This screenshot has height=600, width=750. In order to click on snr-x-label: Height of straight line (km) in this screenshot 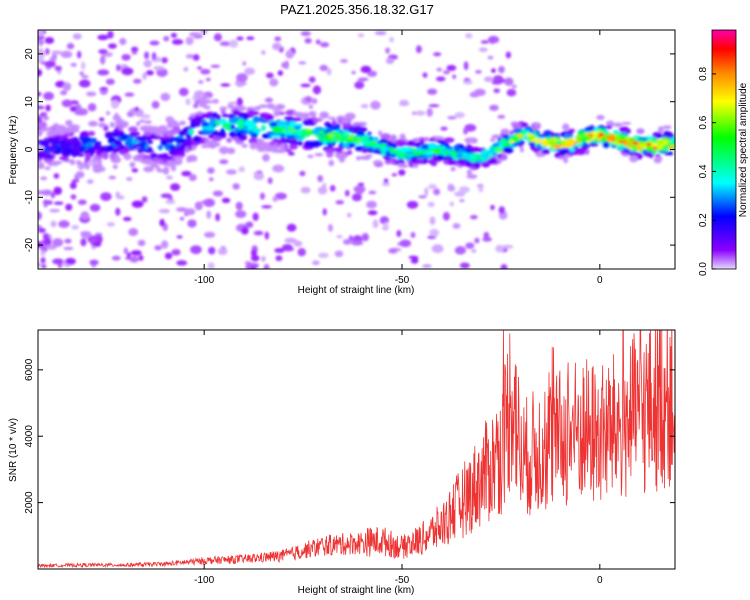, I will do `click(356, 590)`.